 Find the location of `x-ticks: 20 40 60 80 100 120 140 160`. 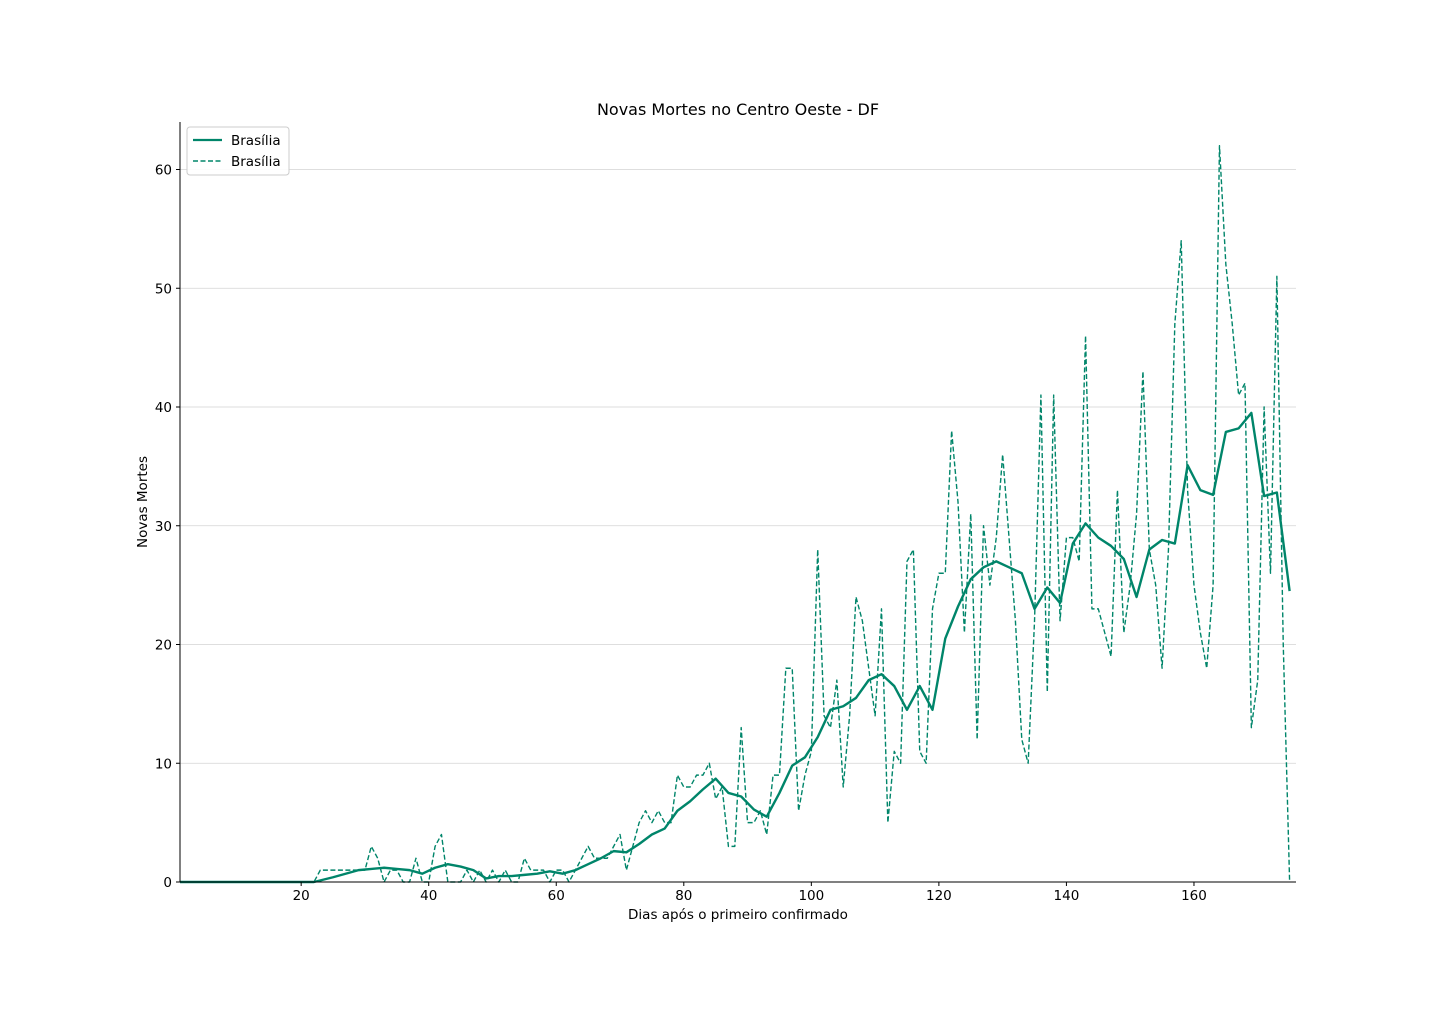

x-ticks: 20 40 60 80 100 120 140 160 is located at coordinates (750, 893).